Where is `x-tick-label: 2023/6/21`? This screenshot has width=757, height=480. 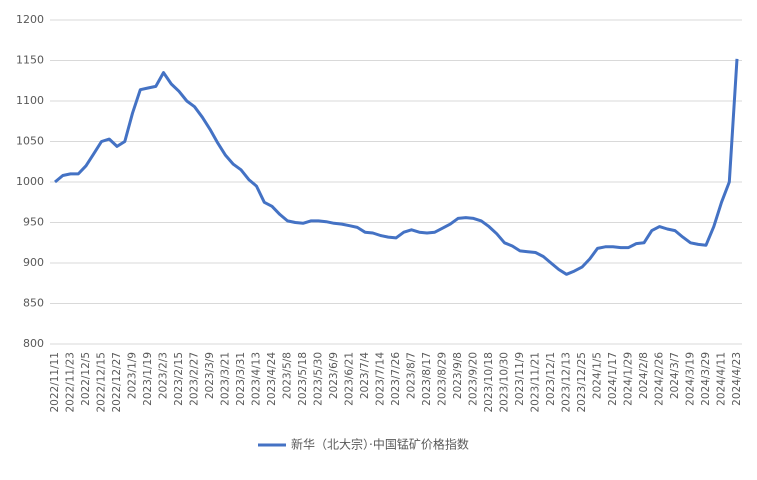 x-tick-label: 2023/6/21 is located at coordinates (350, 379).